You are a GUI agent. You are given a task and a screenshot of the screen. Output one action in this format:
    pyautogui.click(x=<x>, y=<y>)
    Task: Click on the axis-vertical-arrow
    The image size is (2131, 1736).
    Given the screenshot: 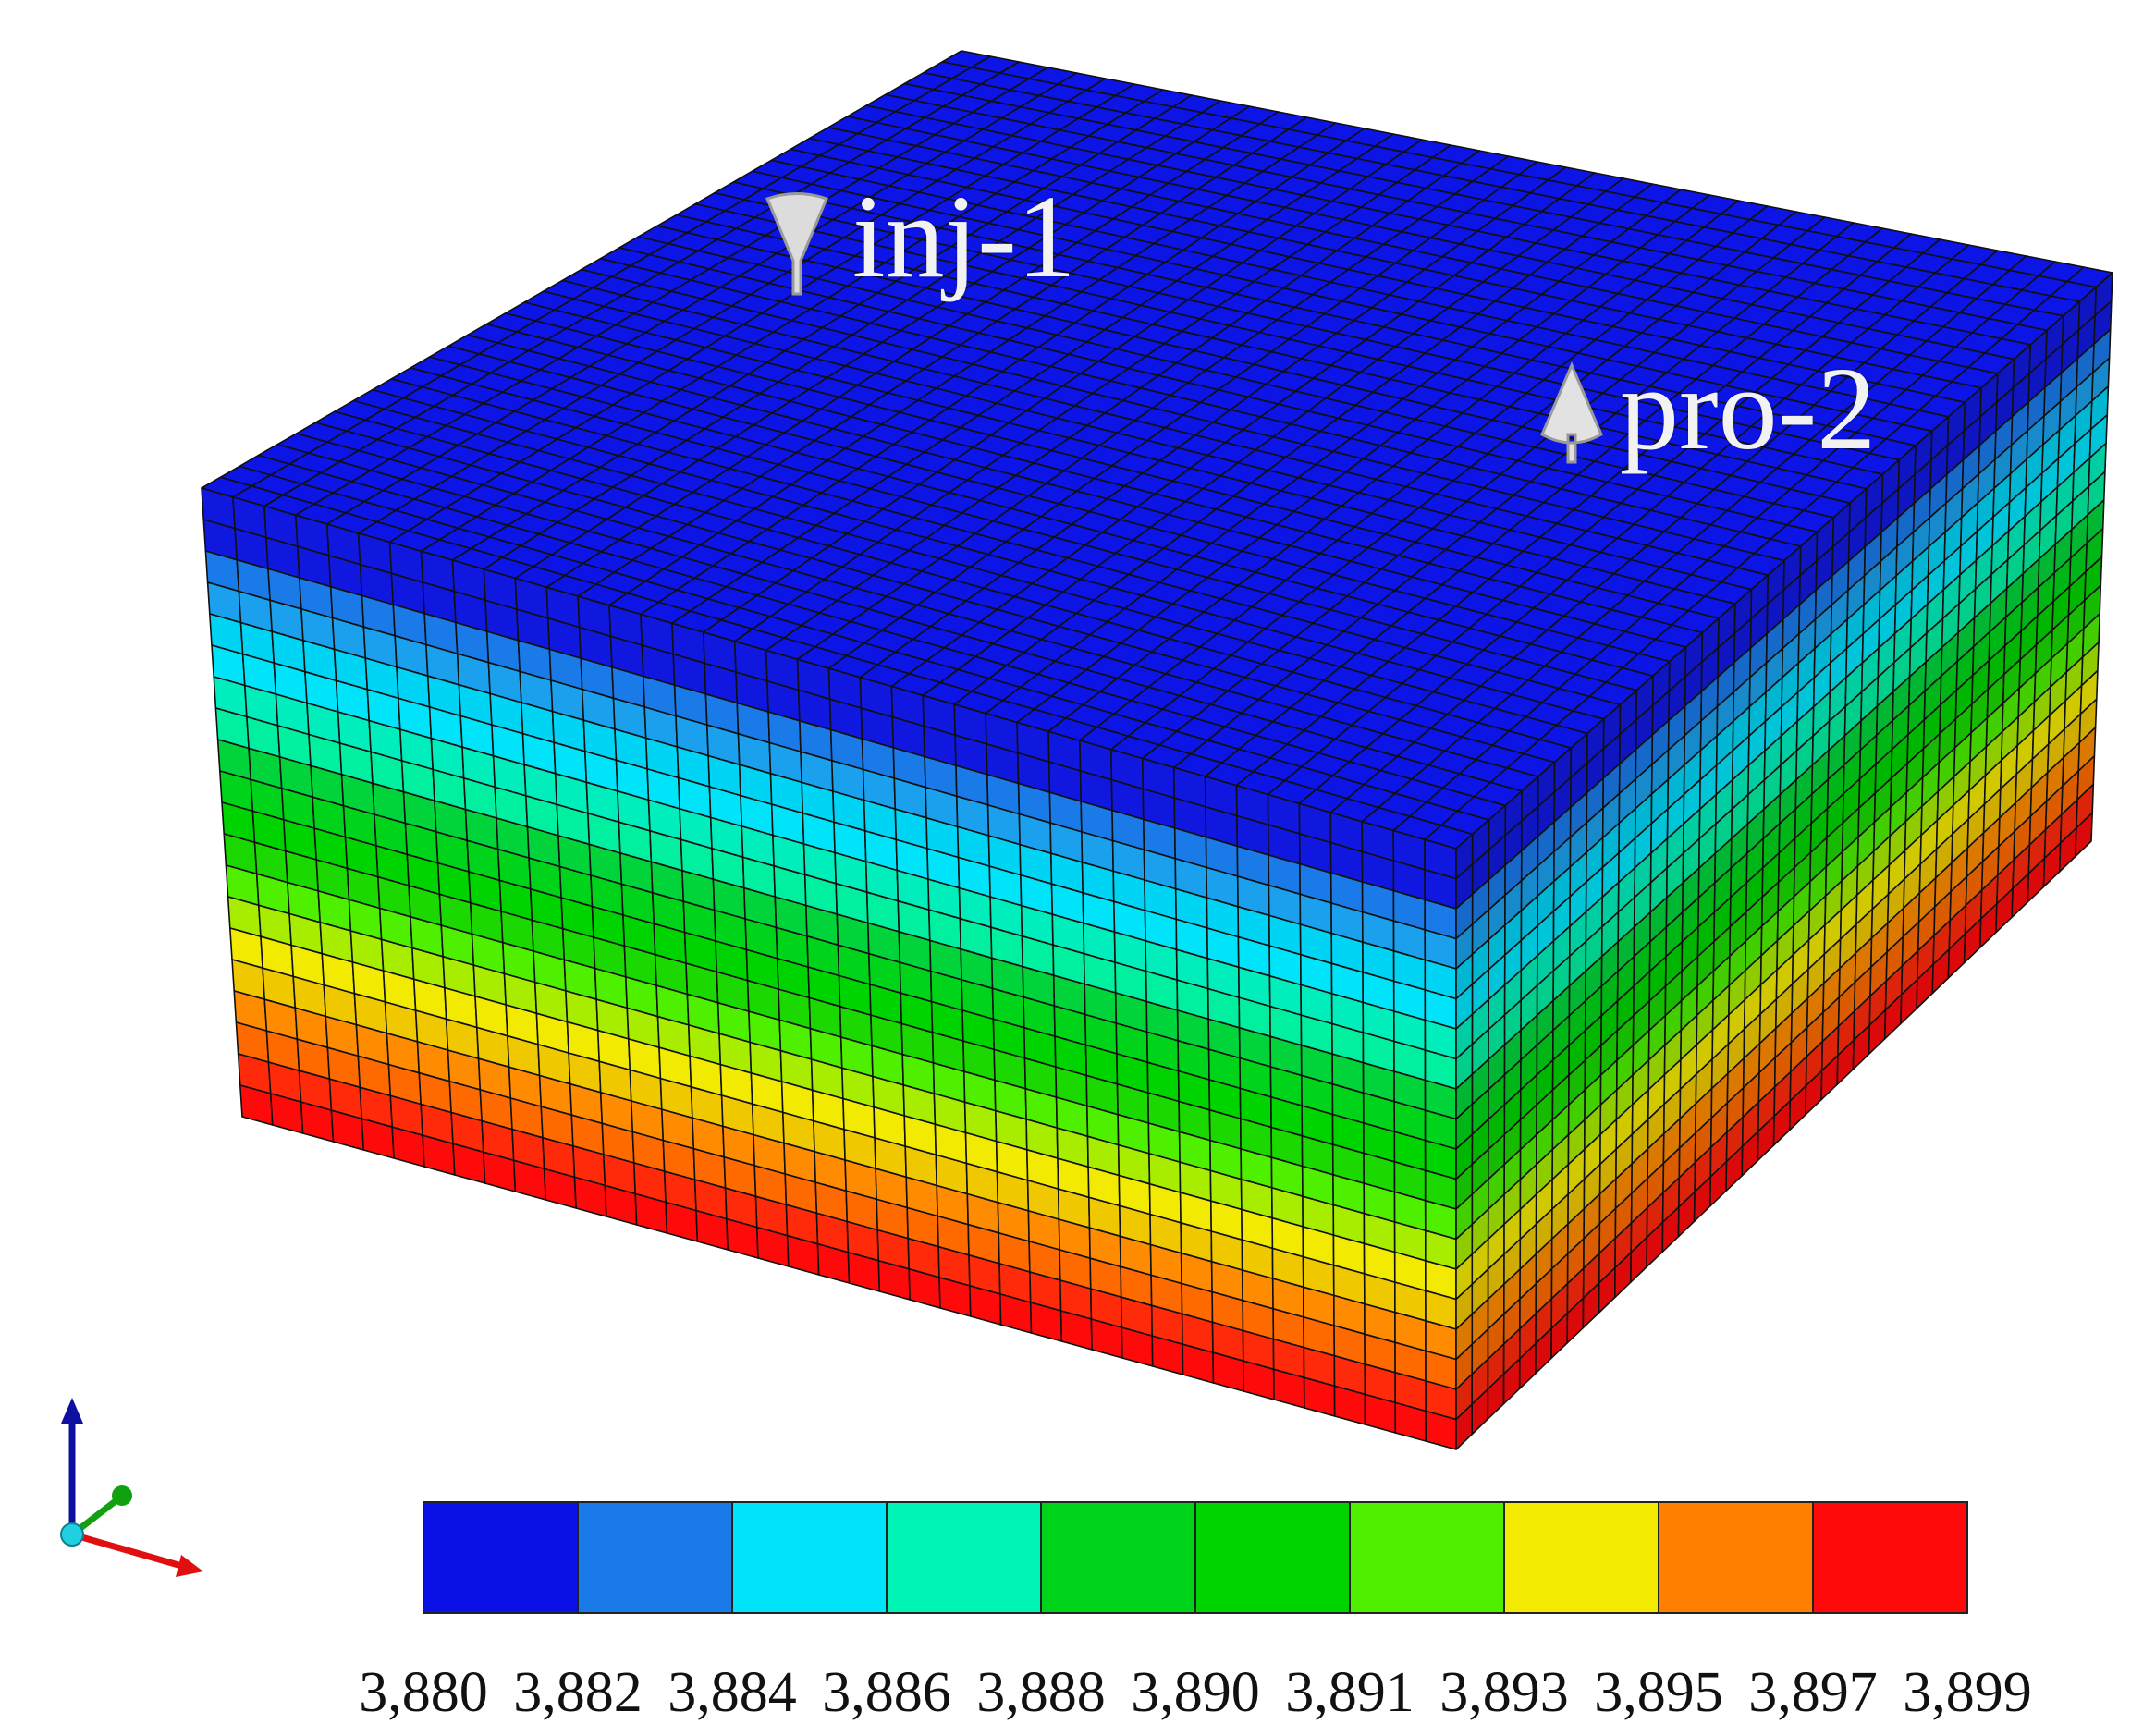 What is the action you would take?
    pyautogui.click(x=72, y=1411)
    